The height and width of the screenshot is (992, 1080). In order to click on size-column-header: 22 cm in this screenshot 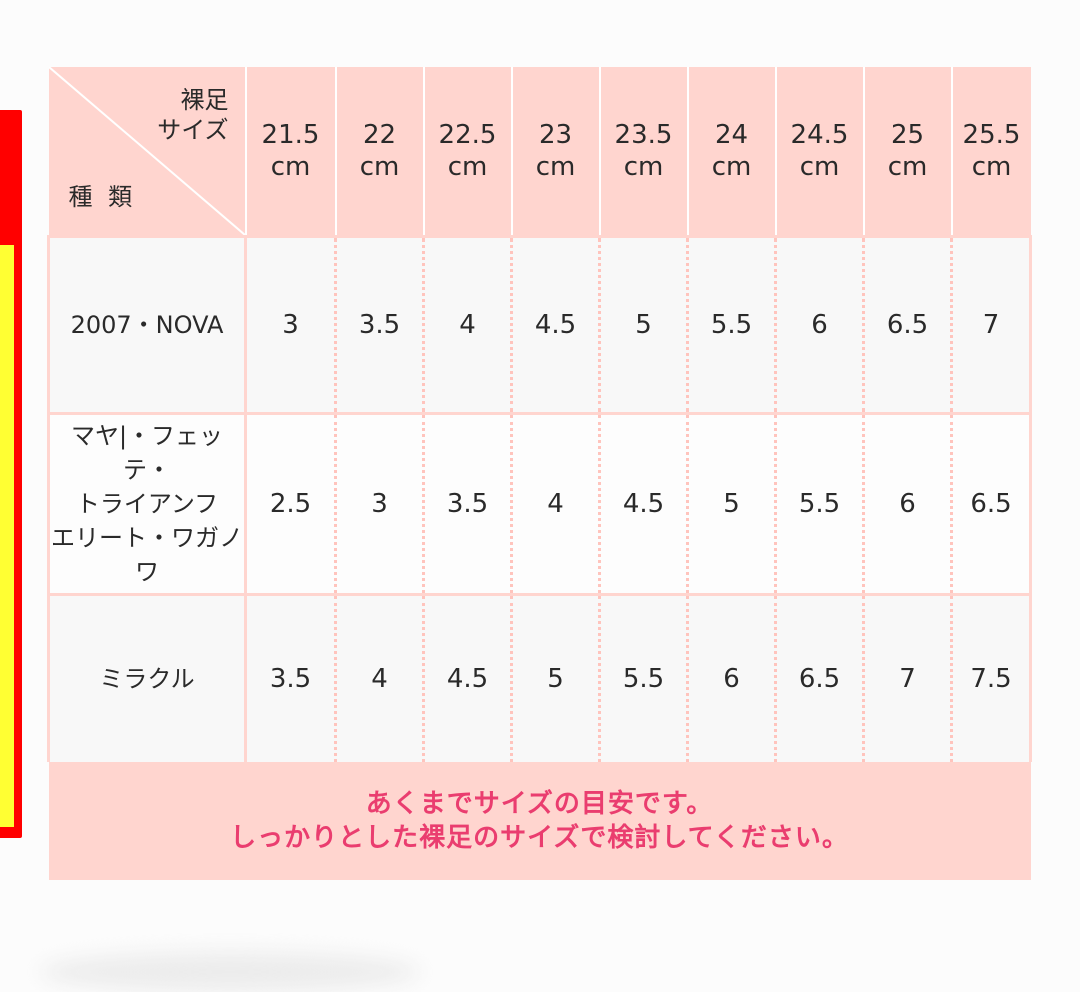, I will do `click(380, 152)`.